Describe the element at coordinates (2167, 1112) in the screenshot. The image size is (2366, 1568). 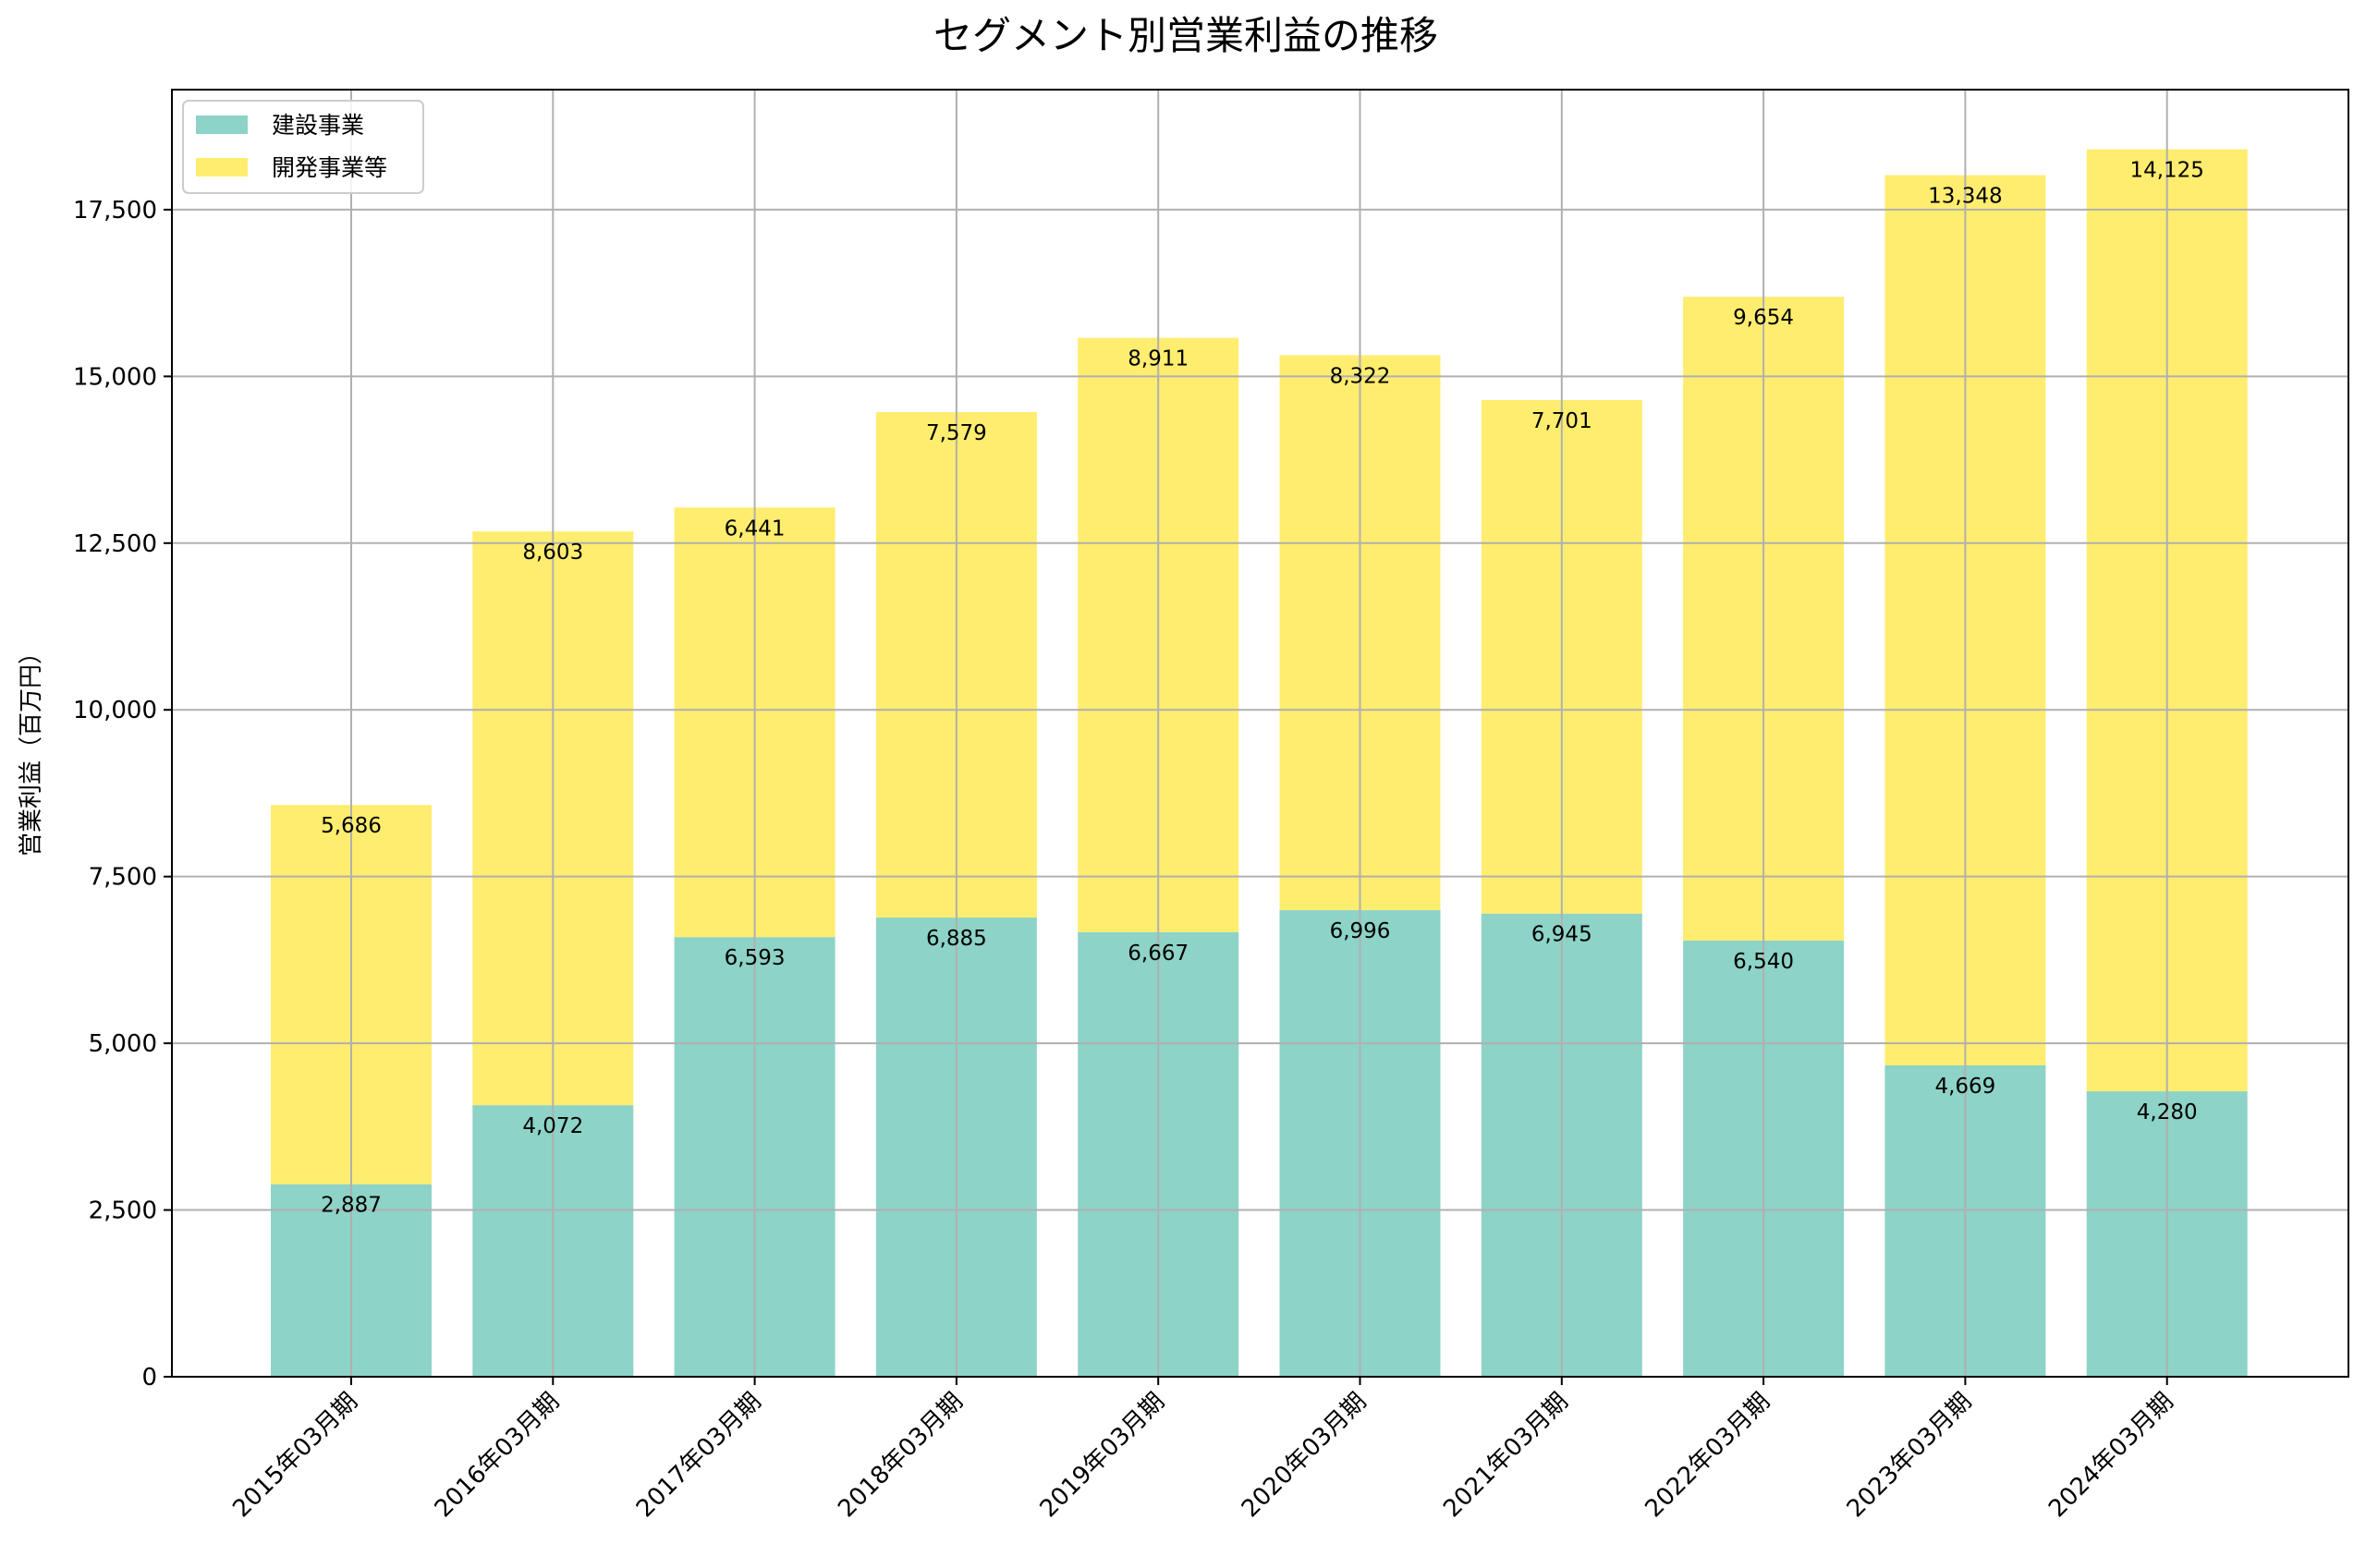
I see `data-label-series1-10: 4,280` at that location.